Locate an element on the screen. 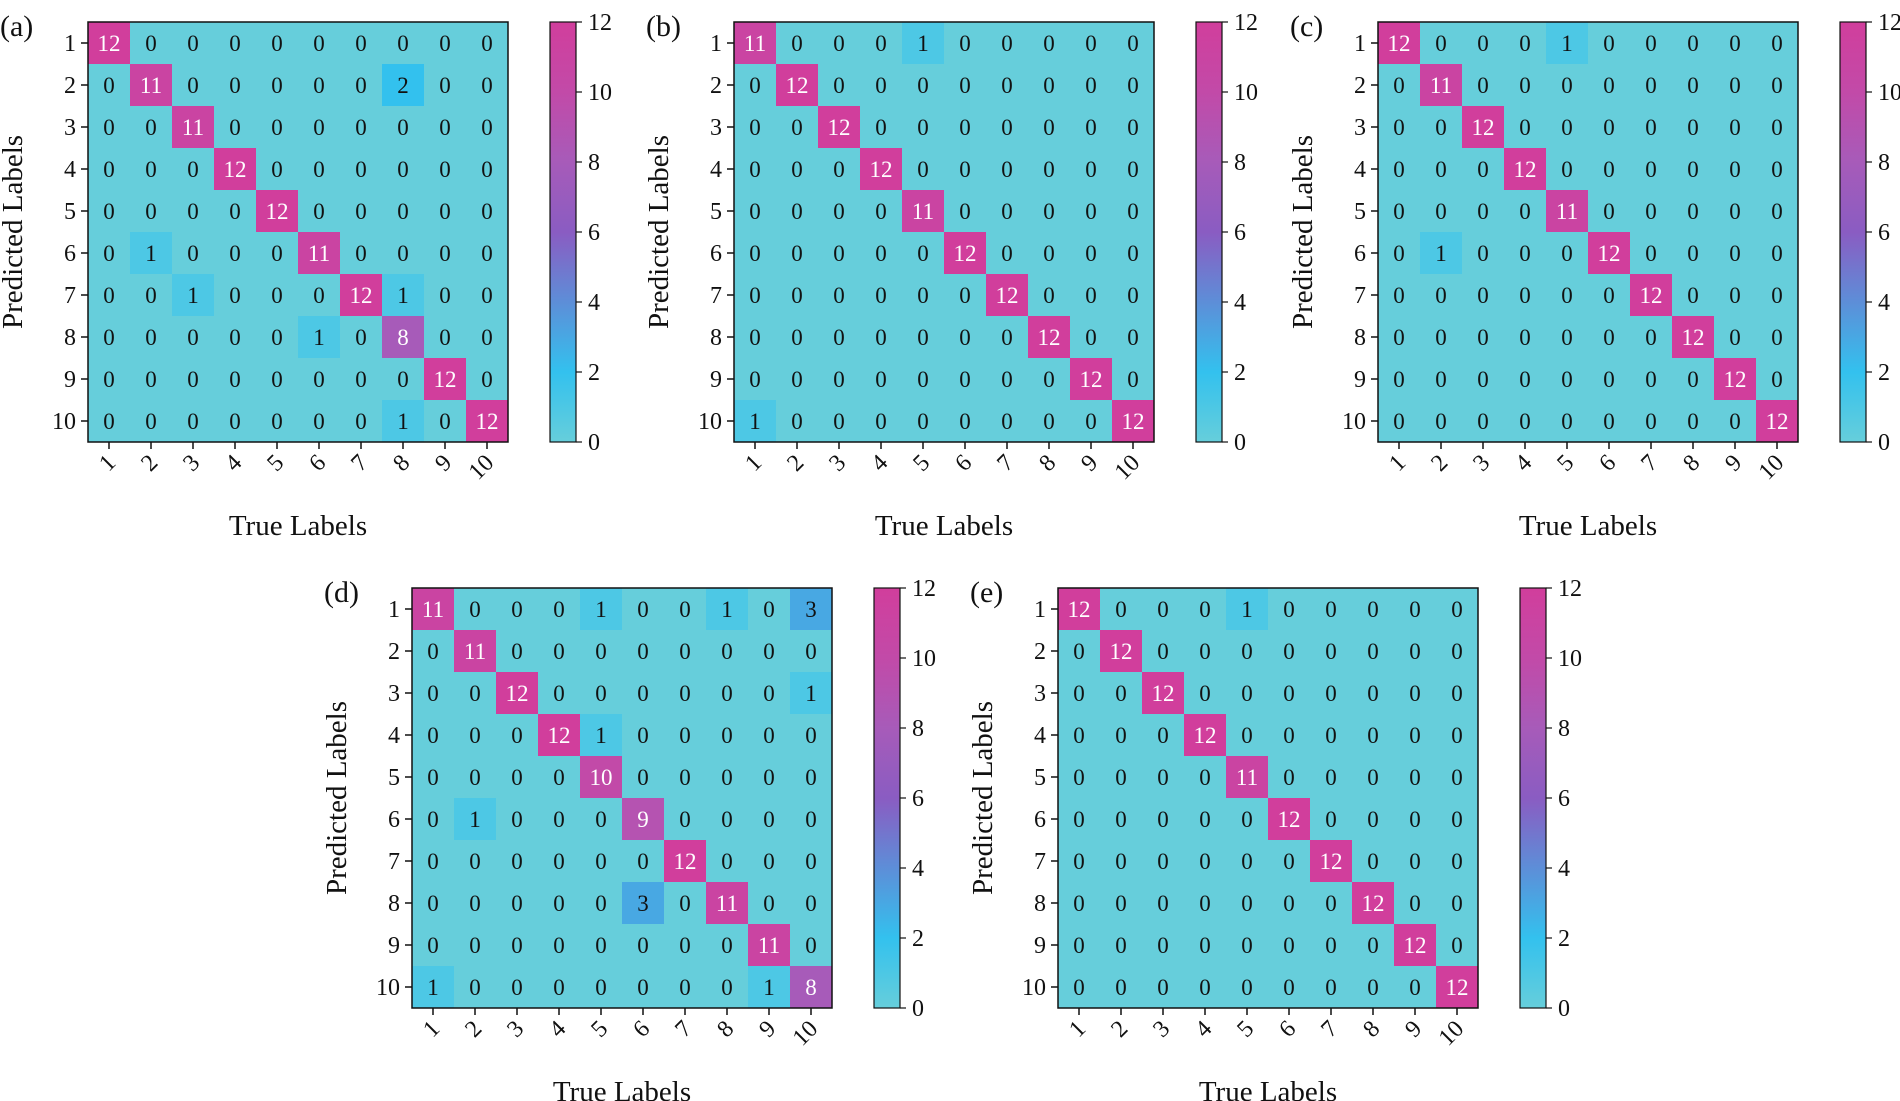 This screenshot has width=1900, height=1101. x-tick-label: 8 is located at coordinates (1047, 463).